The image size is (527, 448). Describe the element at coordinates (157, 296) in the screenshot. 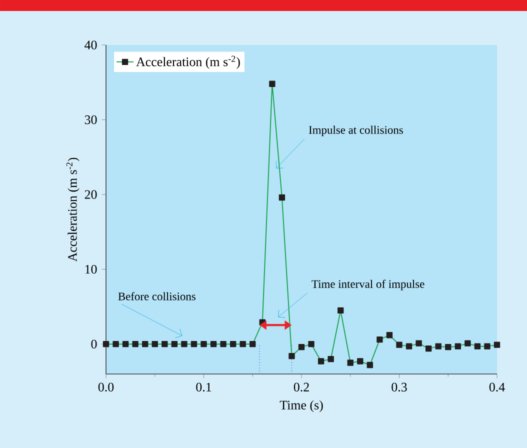

I see `annotation: Before collisions` at that location.